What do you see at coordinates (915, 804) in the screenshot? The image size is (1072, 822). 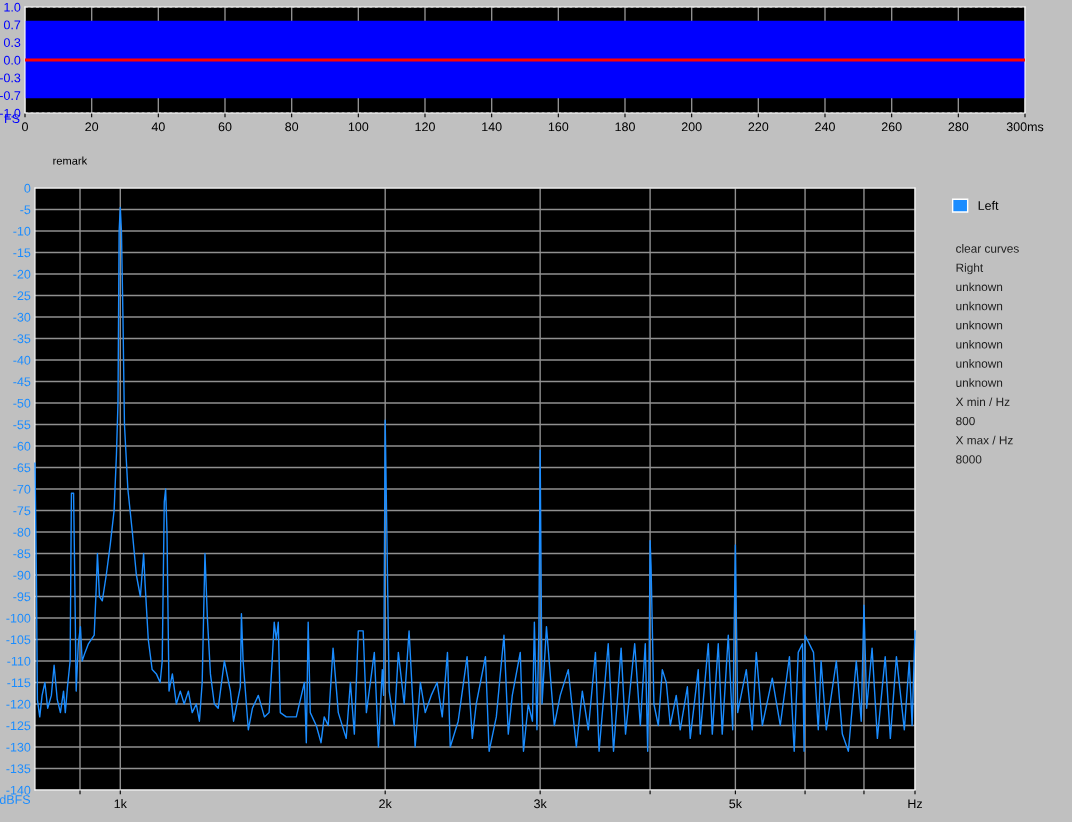 I see `x-tick-label: Hz` at bounding box center [915, 804].